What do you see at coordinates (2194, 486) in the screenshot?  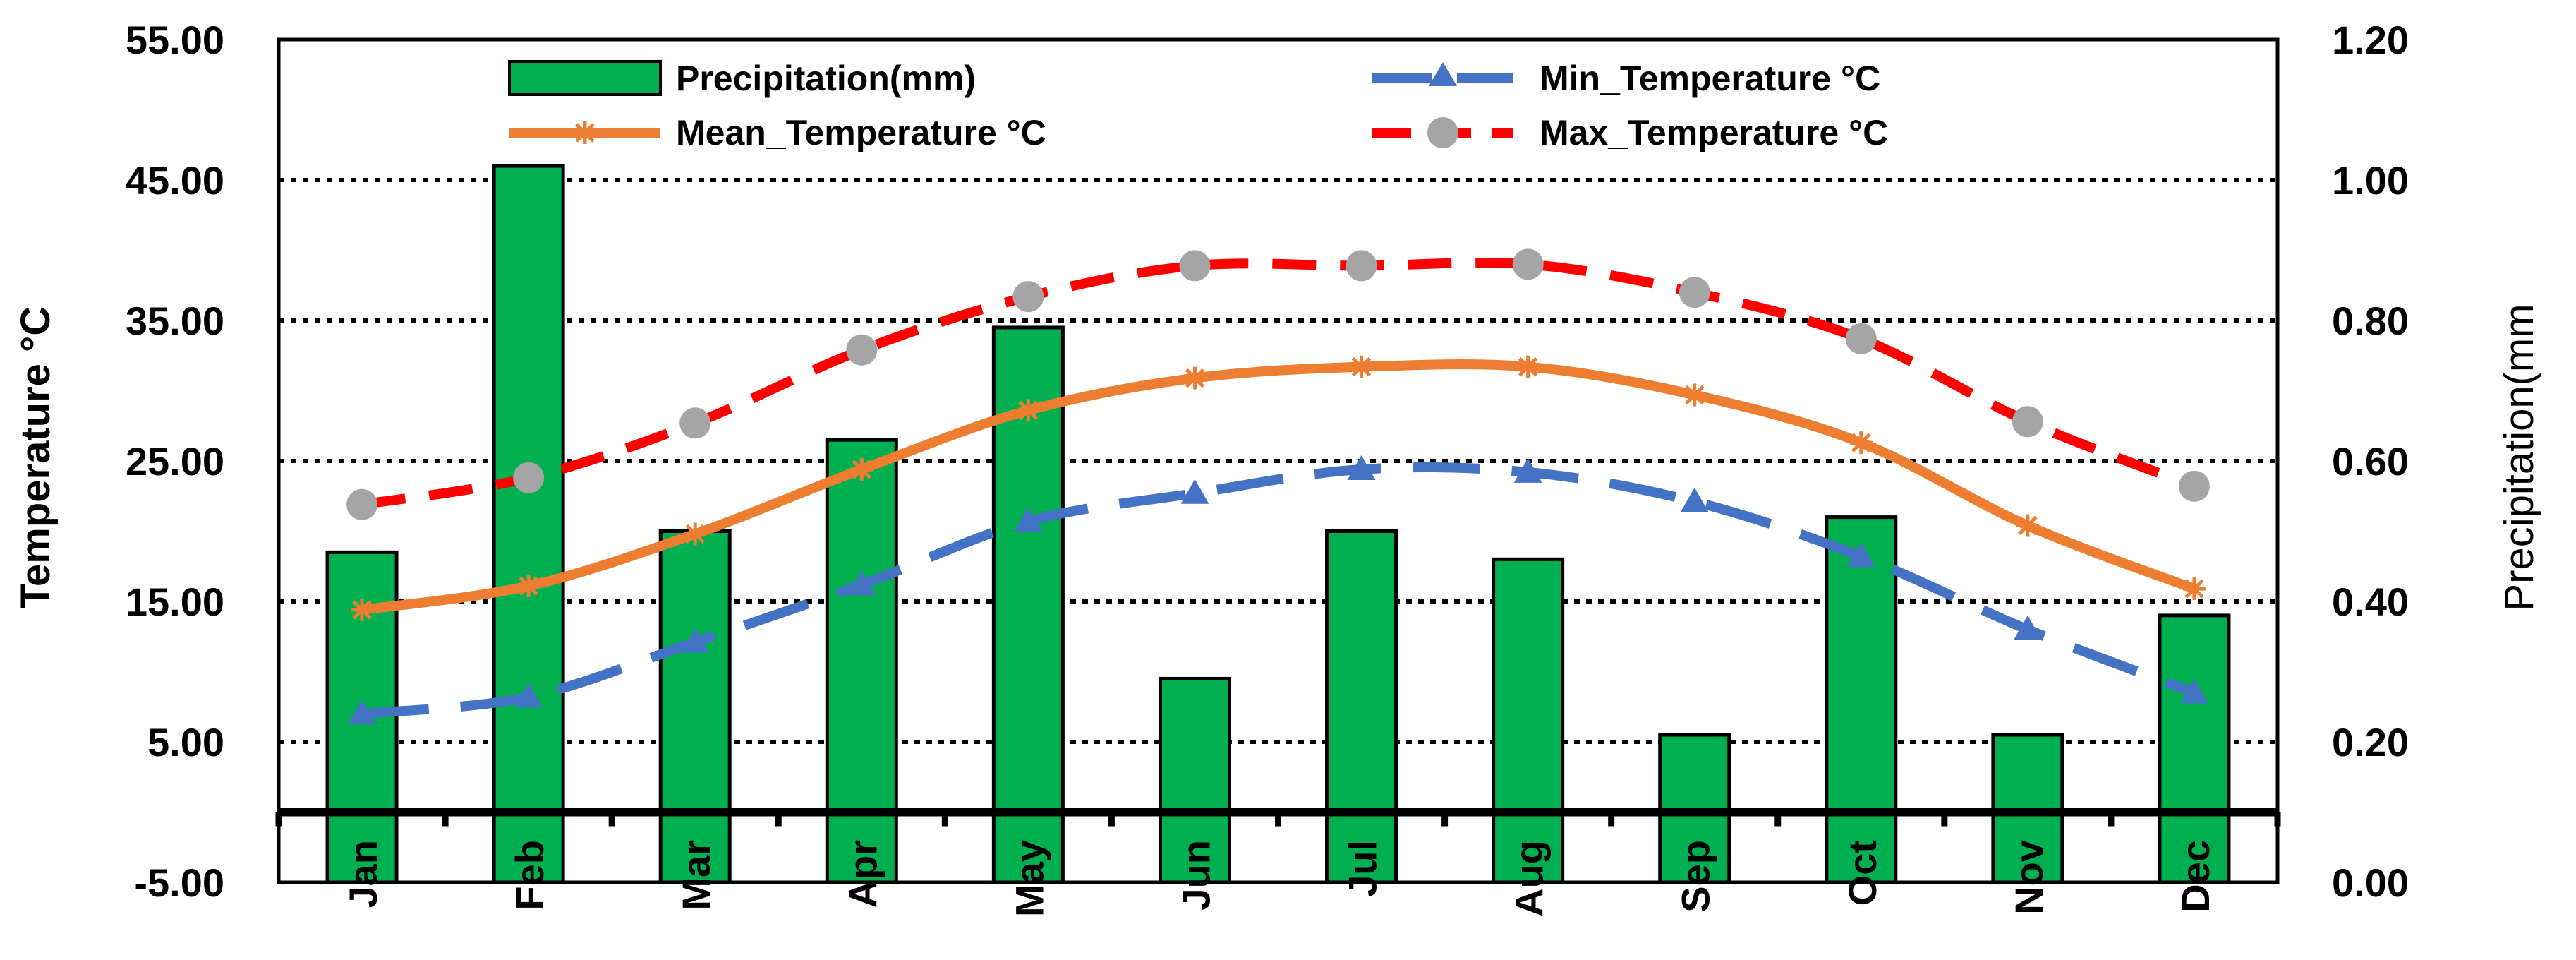 I see `max-temperature-c-marker-dec` at bounding box center [2194, 486].